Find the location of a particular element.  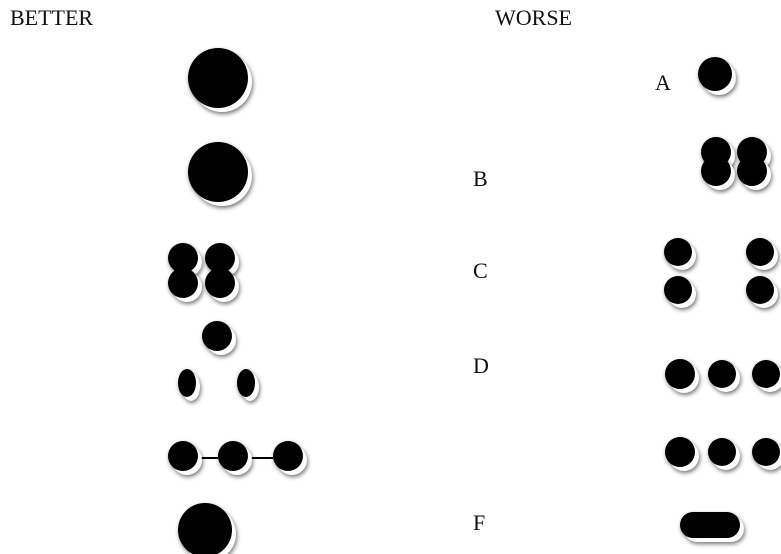

row-label: D is located at coordinates (481, 365).